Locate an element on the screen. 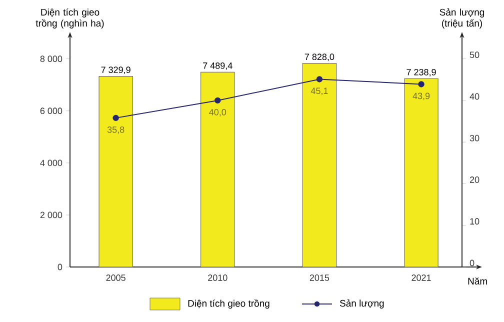  y2-tick-label: 10 is located at coordinates (475, 221).